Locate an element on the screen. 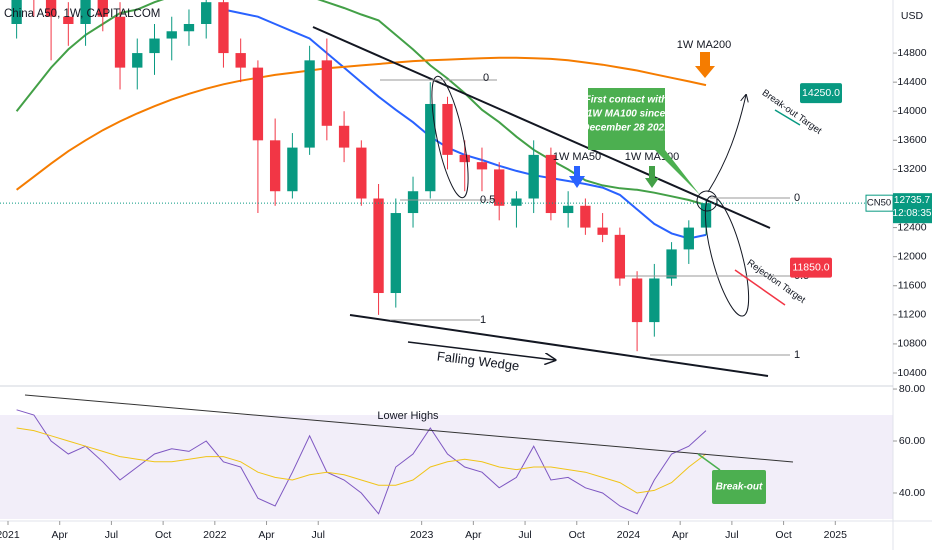 The image size is (932, 550). wedge-lower is located at coordinates (559, 345).